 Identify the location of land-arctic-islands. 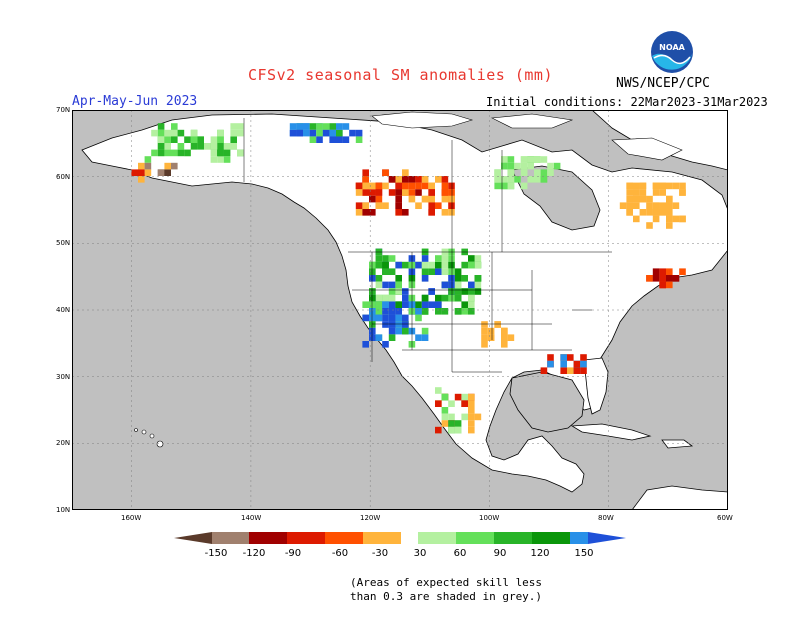
(527, 136).